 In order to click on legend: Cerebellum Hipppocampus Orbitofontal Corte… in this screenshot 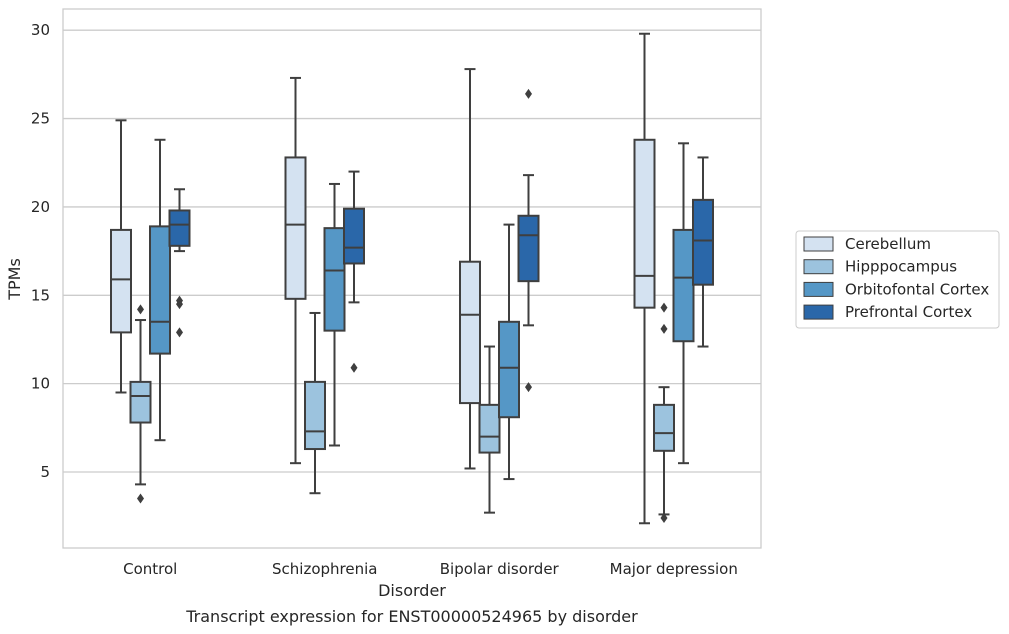, I will do `click(897, 279)`.